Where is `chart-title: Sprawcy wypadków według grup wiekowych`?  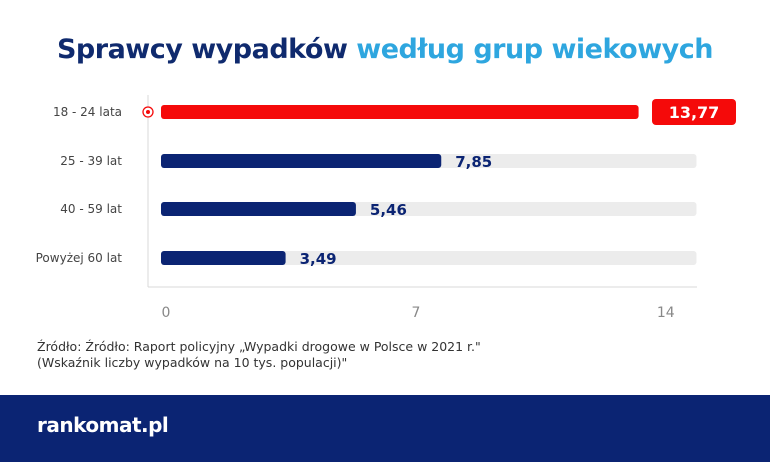
chart-title: Sprawcy wypadków według grup wiekowych is located at coordinates (385, 49).